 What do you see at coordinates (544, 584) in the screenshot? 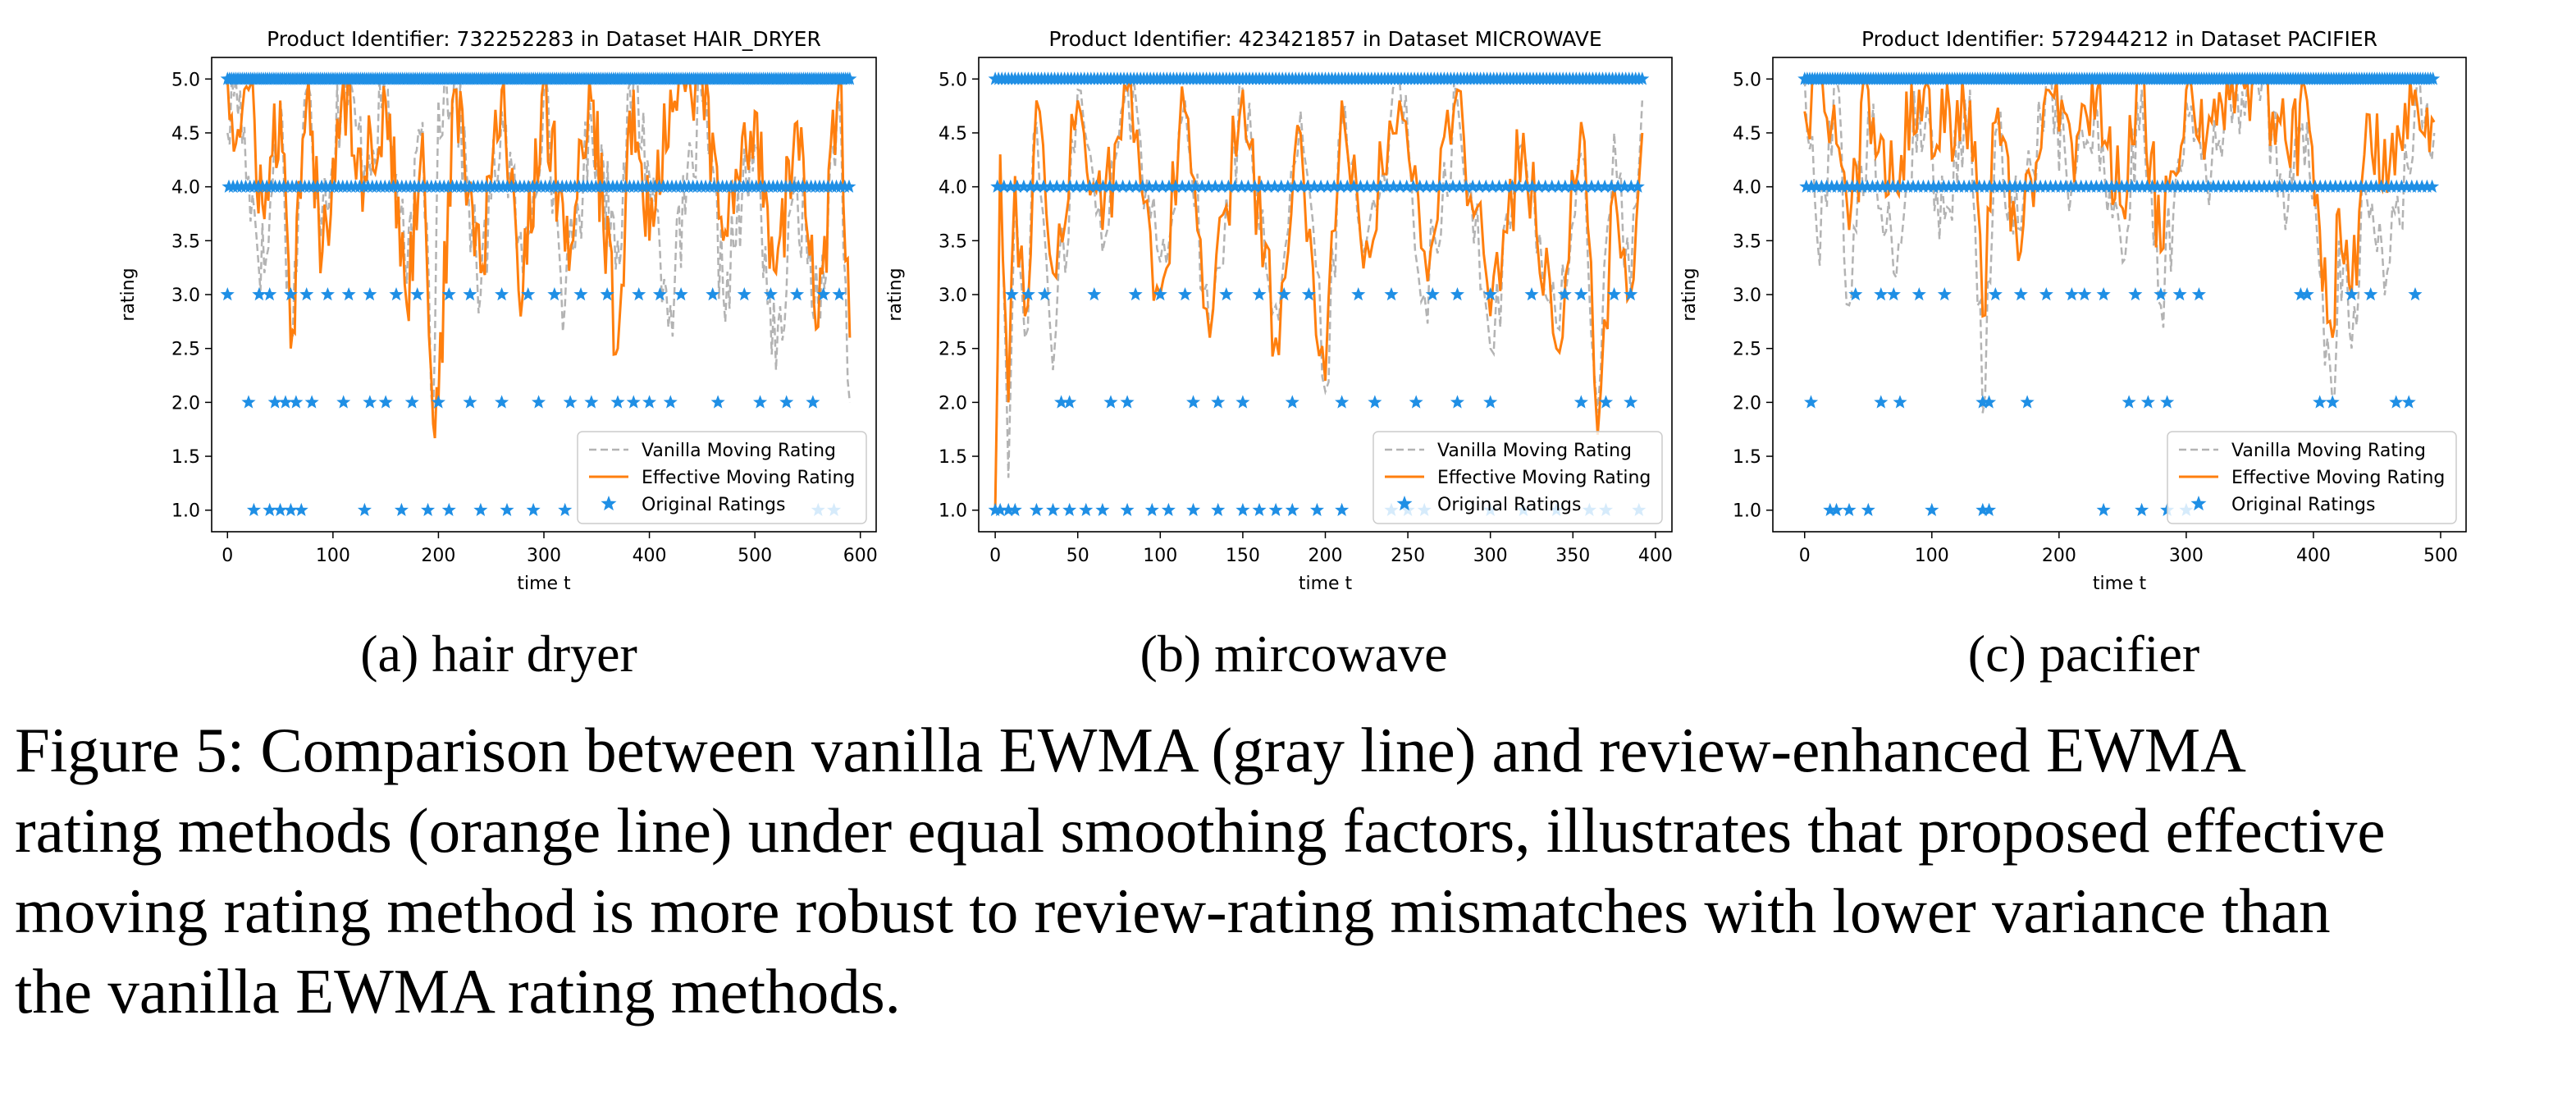
I see `x-axis-label: time t` at bounding box center [544, 584].